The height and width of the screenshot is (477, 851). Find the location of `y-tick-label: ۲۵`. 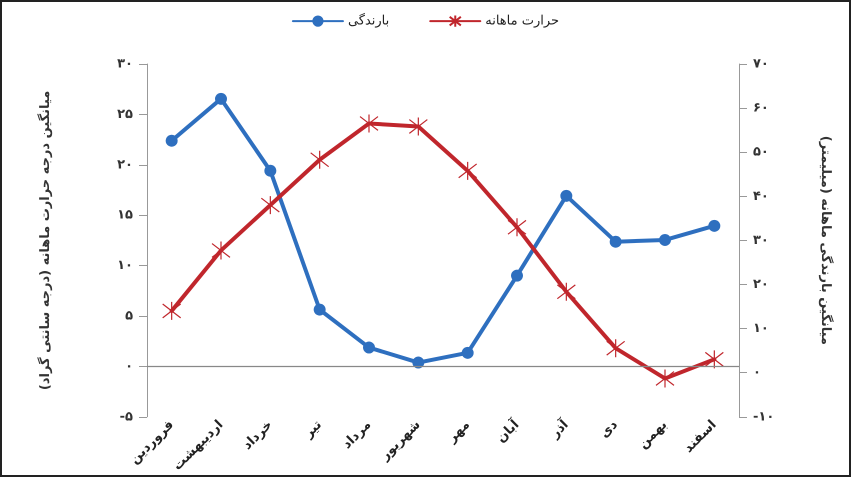

y-tick-label: ۲۵ is located at coordinates (125, 114).